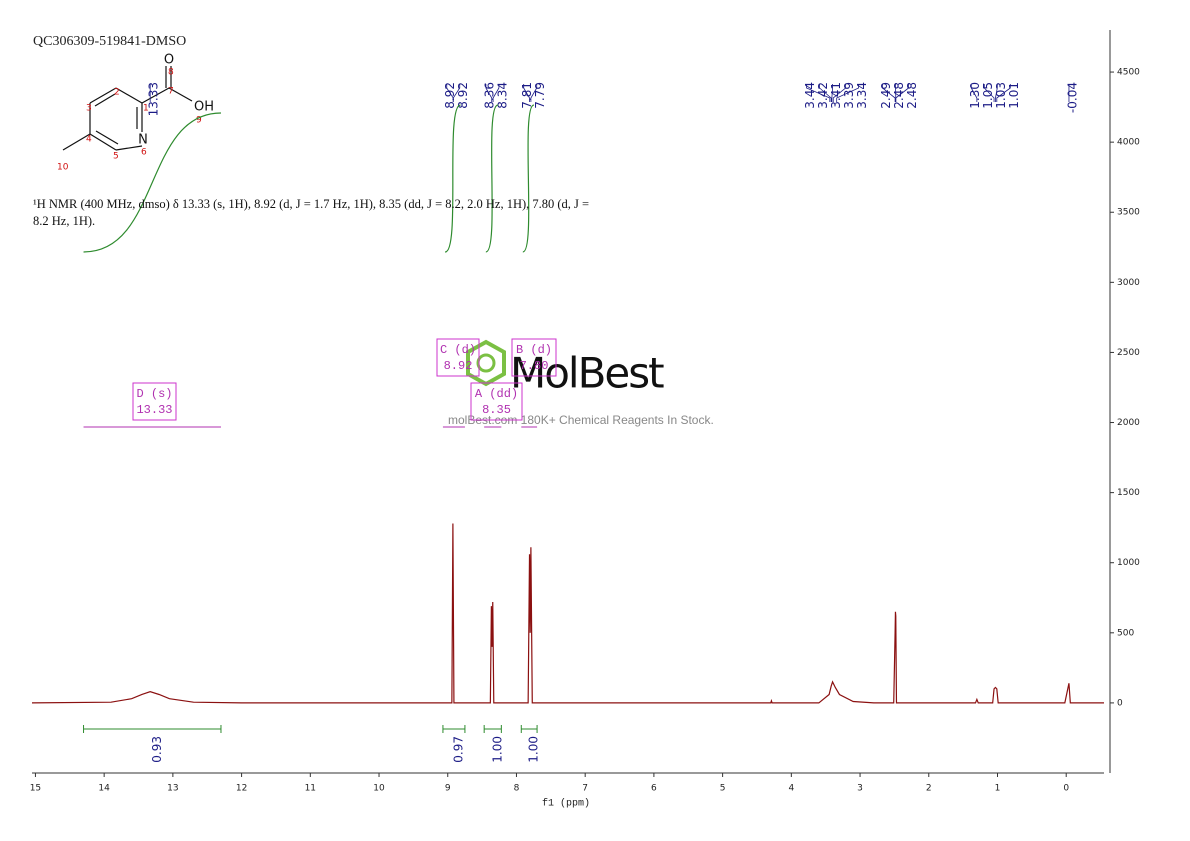 Image resolution: width=1190 pixels, height=841 pixels. What do you see at coordinates (534, 350) in the screenshot?
I see `multiplet-name: B (d)` at bounding box center [534, 350].